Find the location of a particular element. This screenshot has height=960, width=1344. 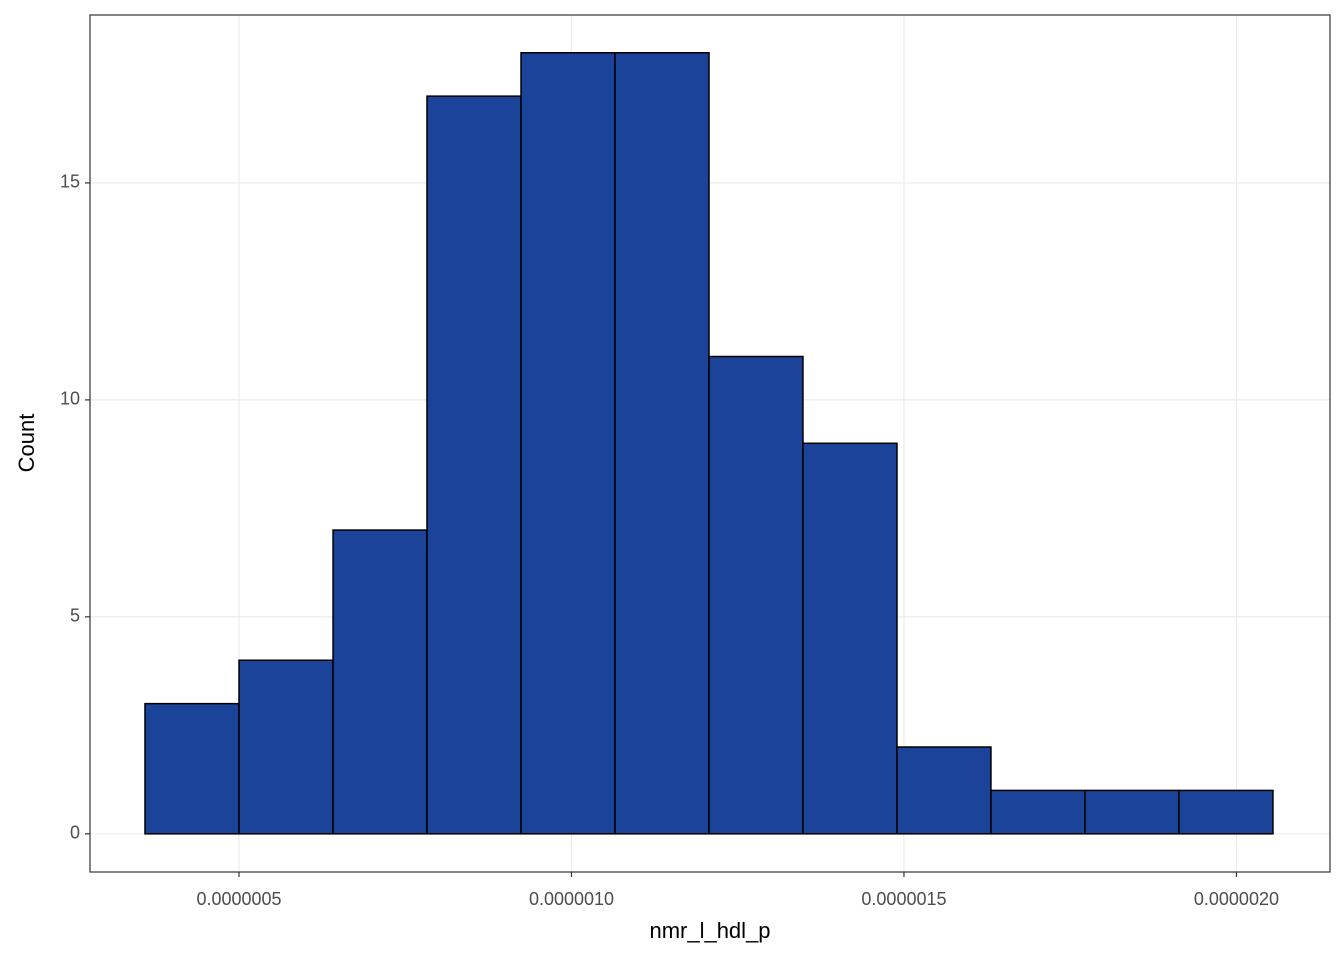

x-tick-label: 0.0000015 is located at coordinates (903, 899).